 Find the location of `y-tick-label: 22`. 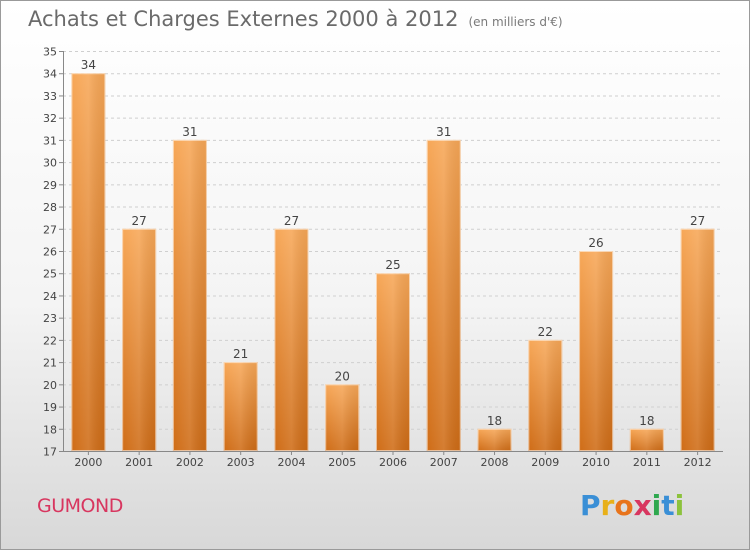

y-tick-label: 22 is located at coordinates (50, 340).